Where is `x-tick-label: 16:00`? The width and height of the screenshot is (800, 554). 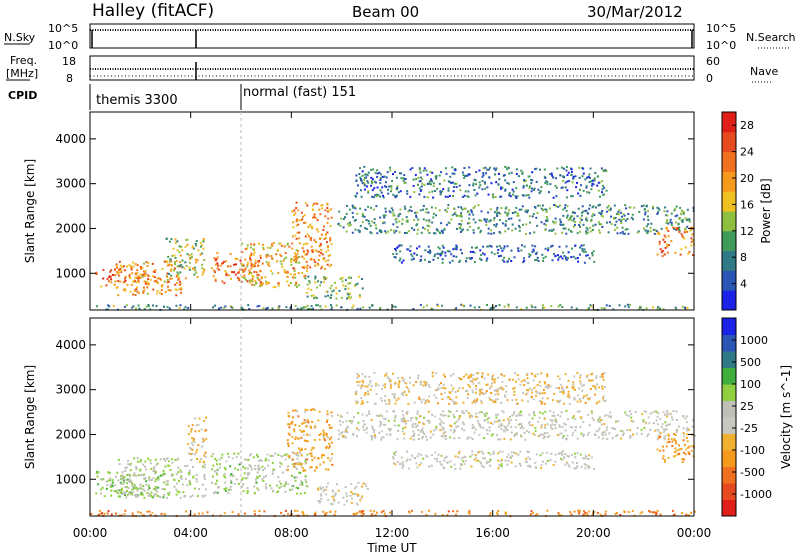 x-tick-label: 16:00 is located at coordinates (492, 533).